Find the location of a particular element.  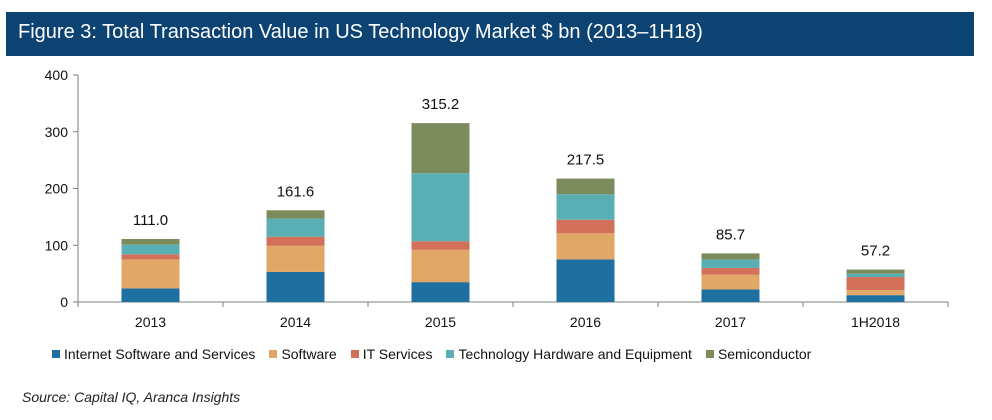

total-label: 217.5 is located at coordinates (586, 160).